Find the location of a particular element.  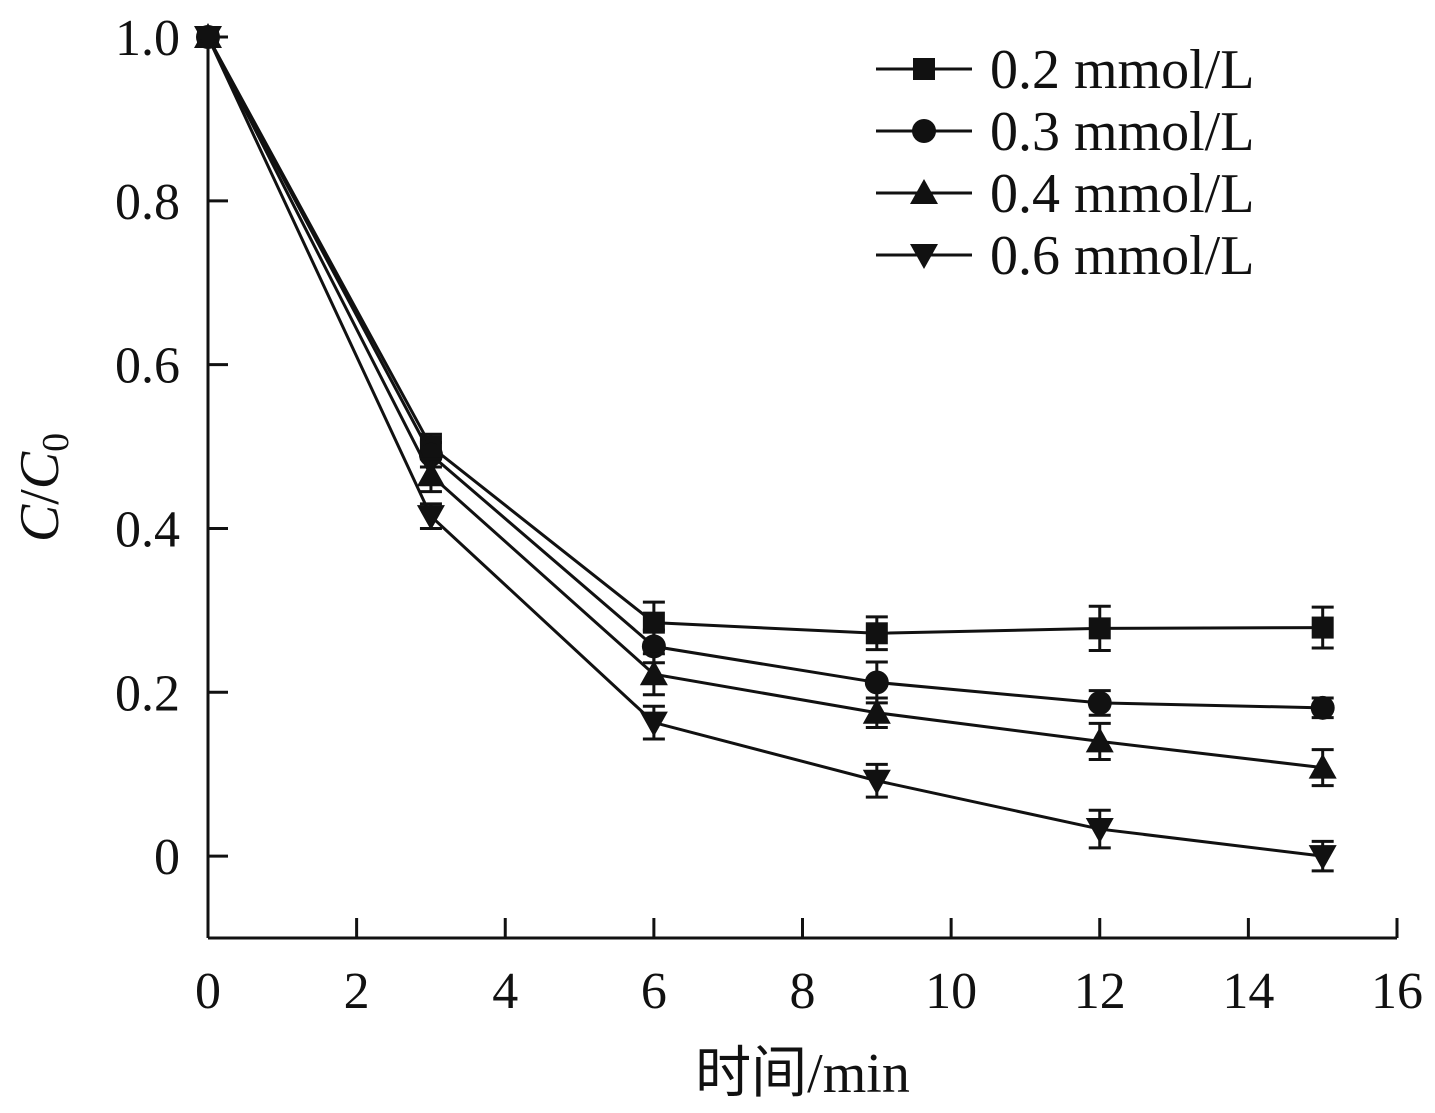

y-tick-label: 1.0 is located at coordinates (147, 38).